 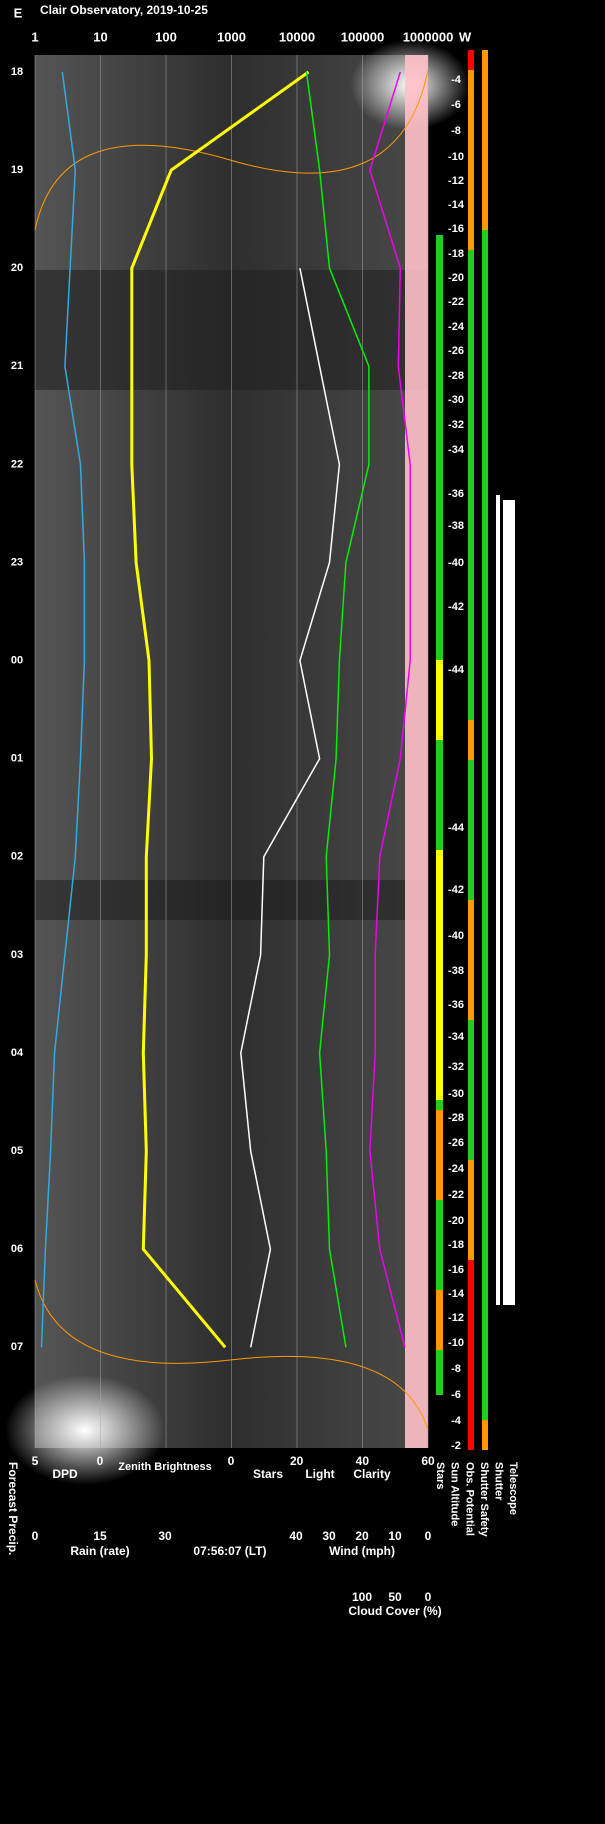 What do you see at coordinates (456, 1143) in the screenshot?
I see `sun-altitude-label: -26` at bounding box center [456, 1143].